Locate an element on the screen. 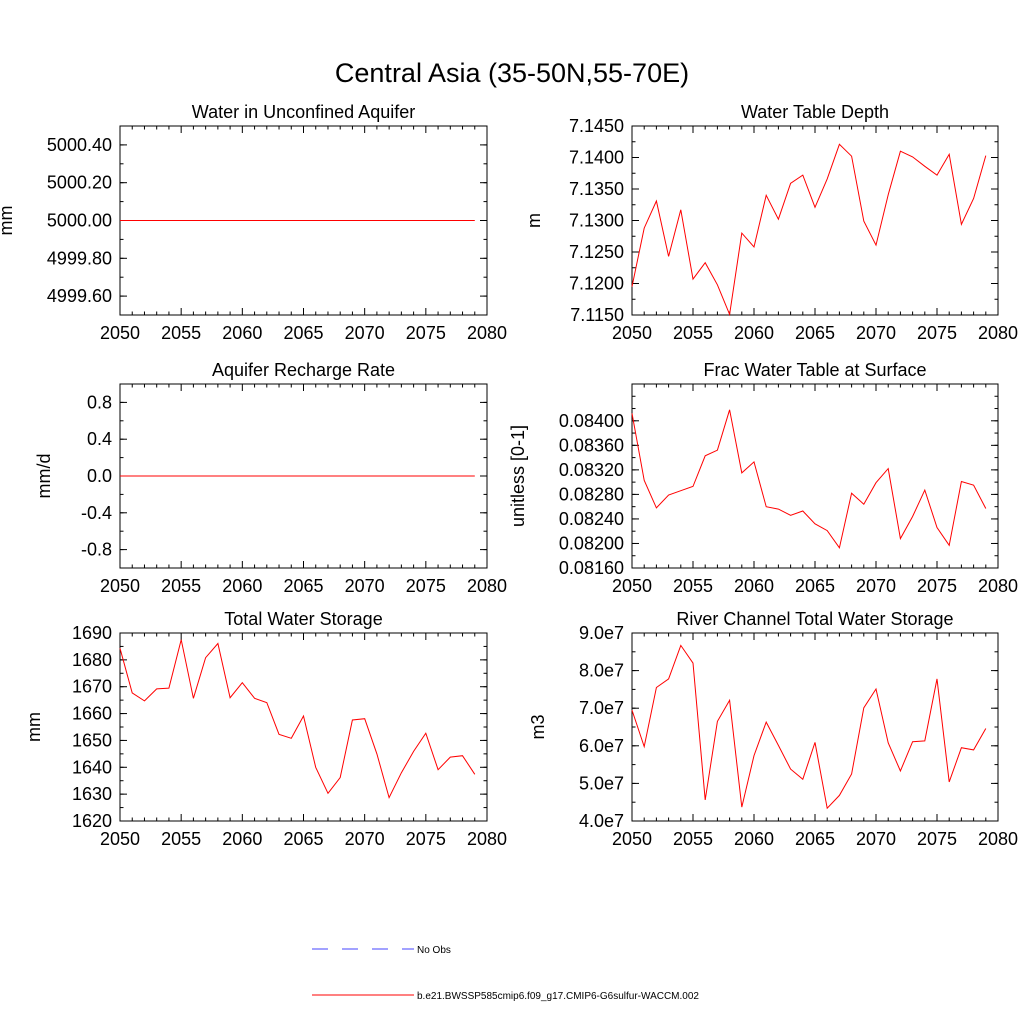 The height and width of the screenshot is (1024, 1024). y-tick-label: 5.0e7 is located at coordinates (601, 783).